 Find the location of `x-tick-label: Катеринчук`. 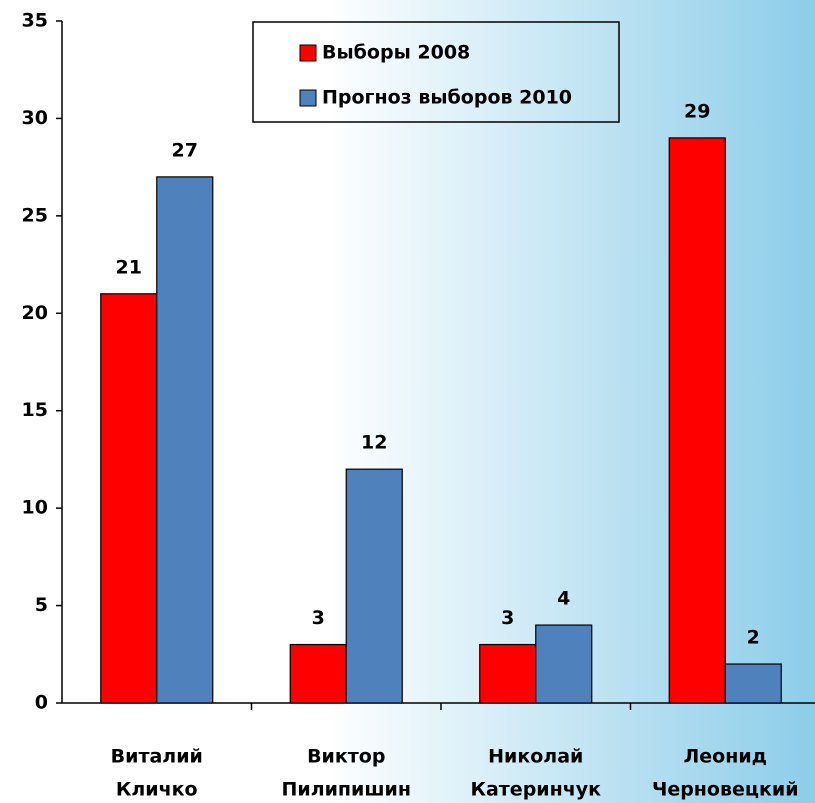

x-tick-label: Катеринчук is located at coordinates (535, 790).